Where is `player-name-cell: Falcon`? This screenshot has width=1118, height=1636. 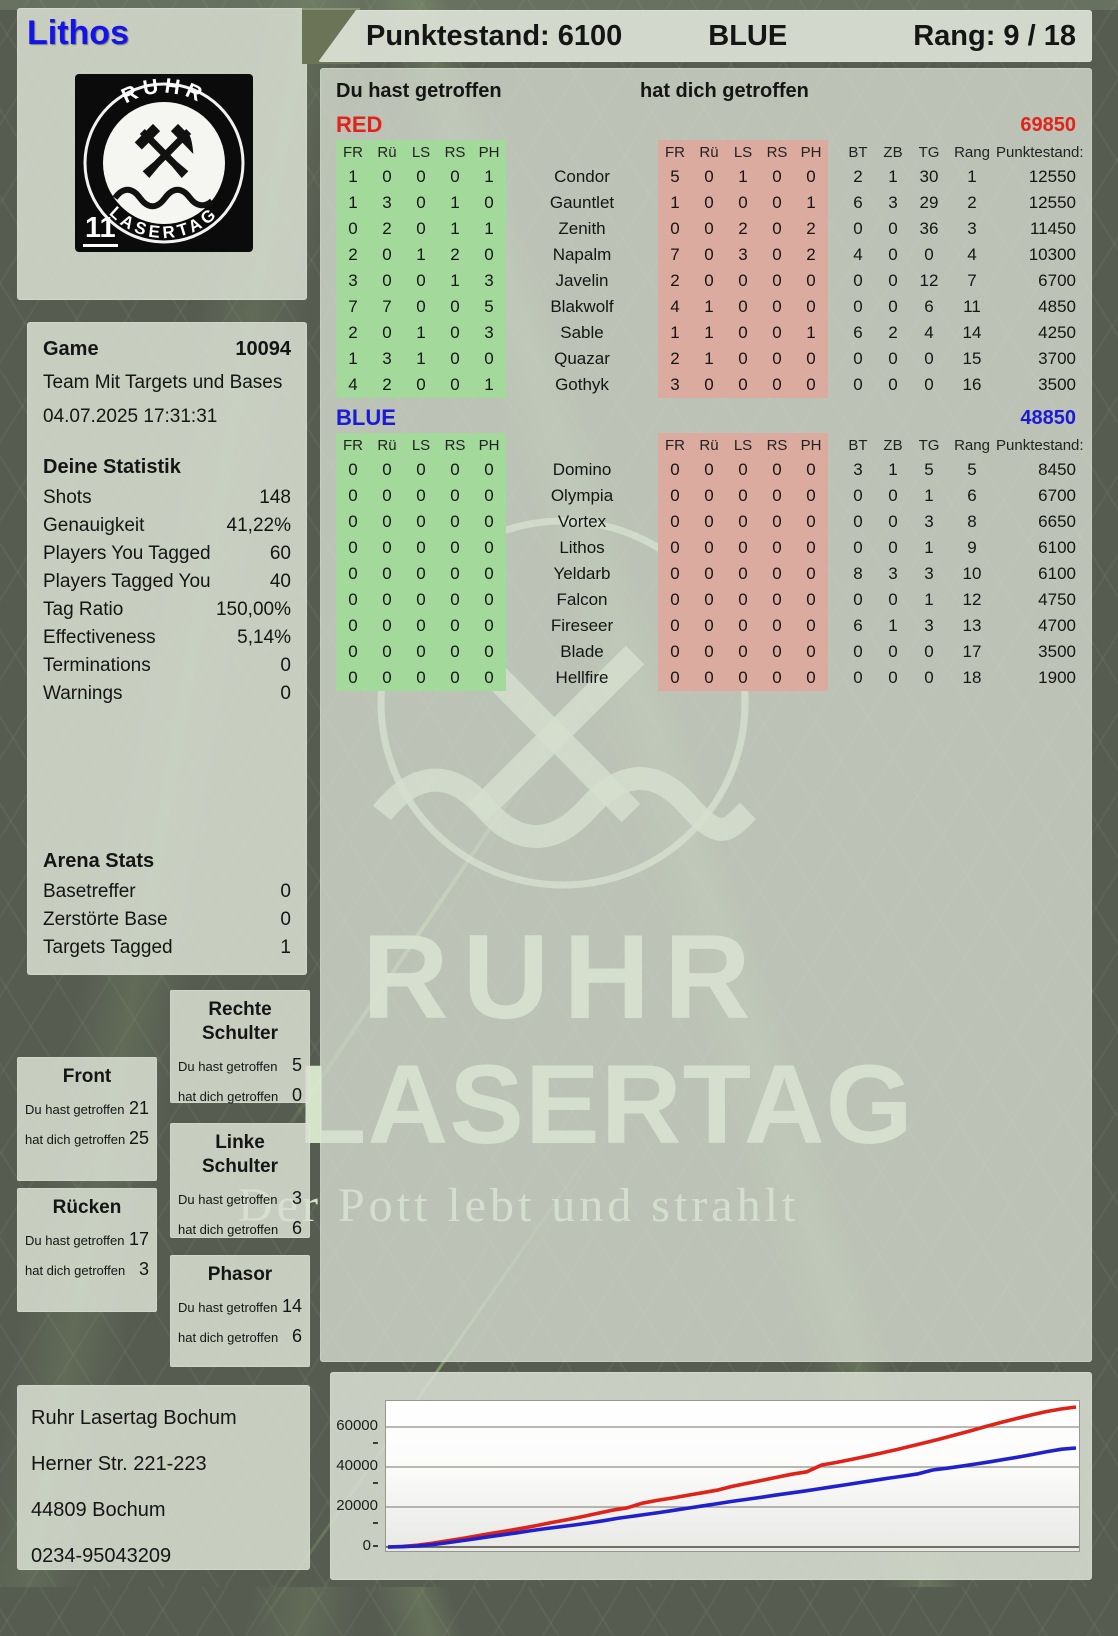
player-name-cell: Falcon is located at coordinates (582, 599).